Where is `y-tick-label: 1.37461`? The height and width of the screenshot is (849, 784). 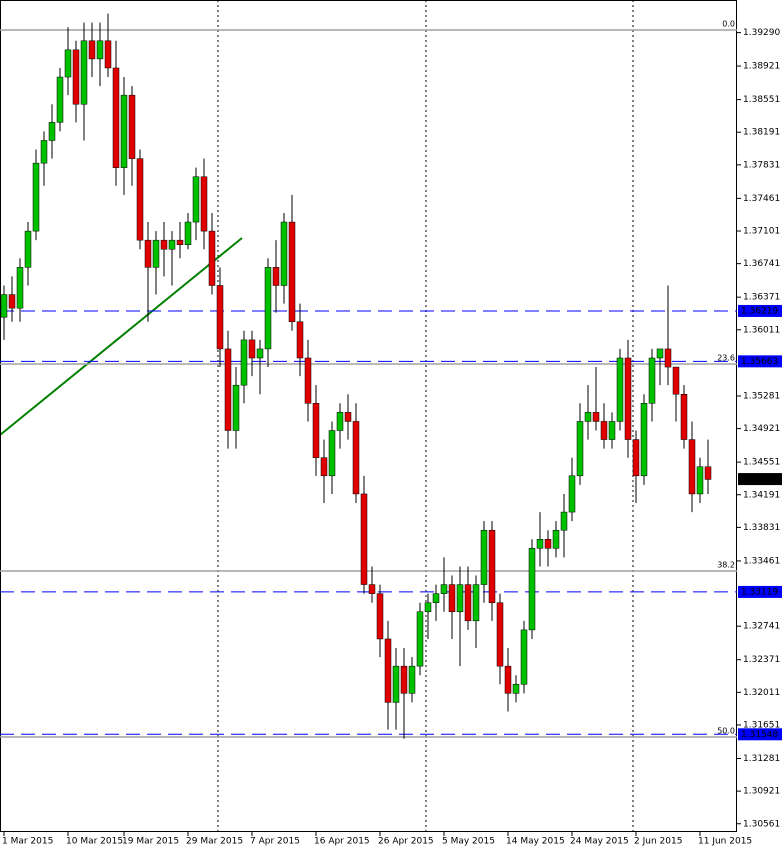 y-tick-label: 1.37461 is located at coordinates (761, 199).